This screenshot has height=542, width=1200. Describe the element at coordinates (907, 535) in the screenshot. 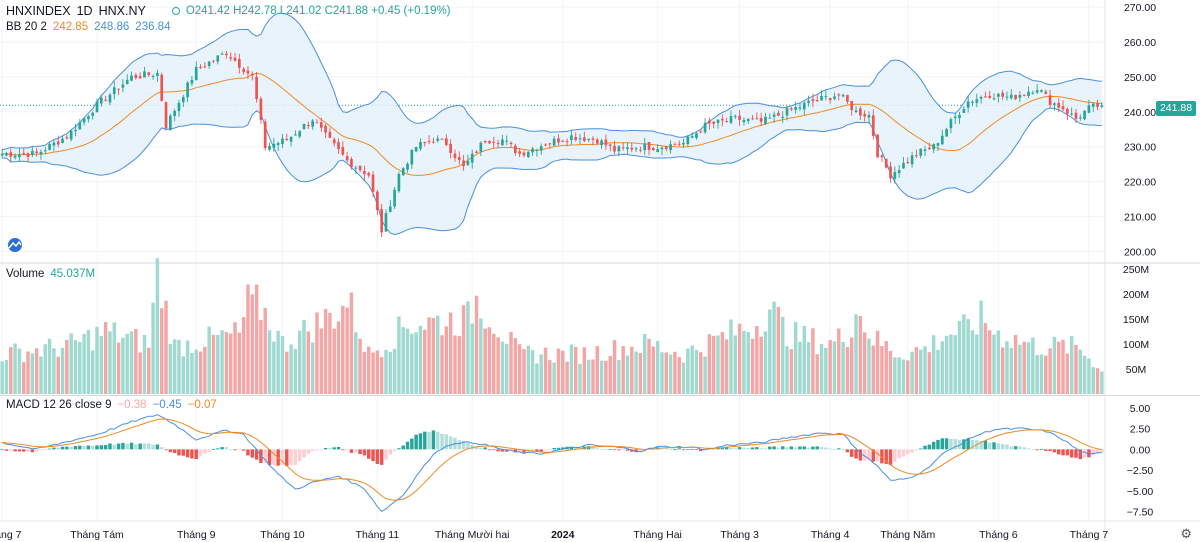

I see `time-tick-label: Tháng Năm` at that location.